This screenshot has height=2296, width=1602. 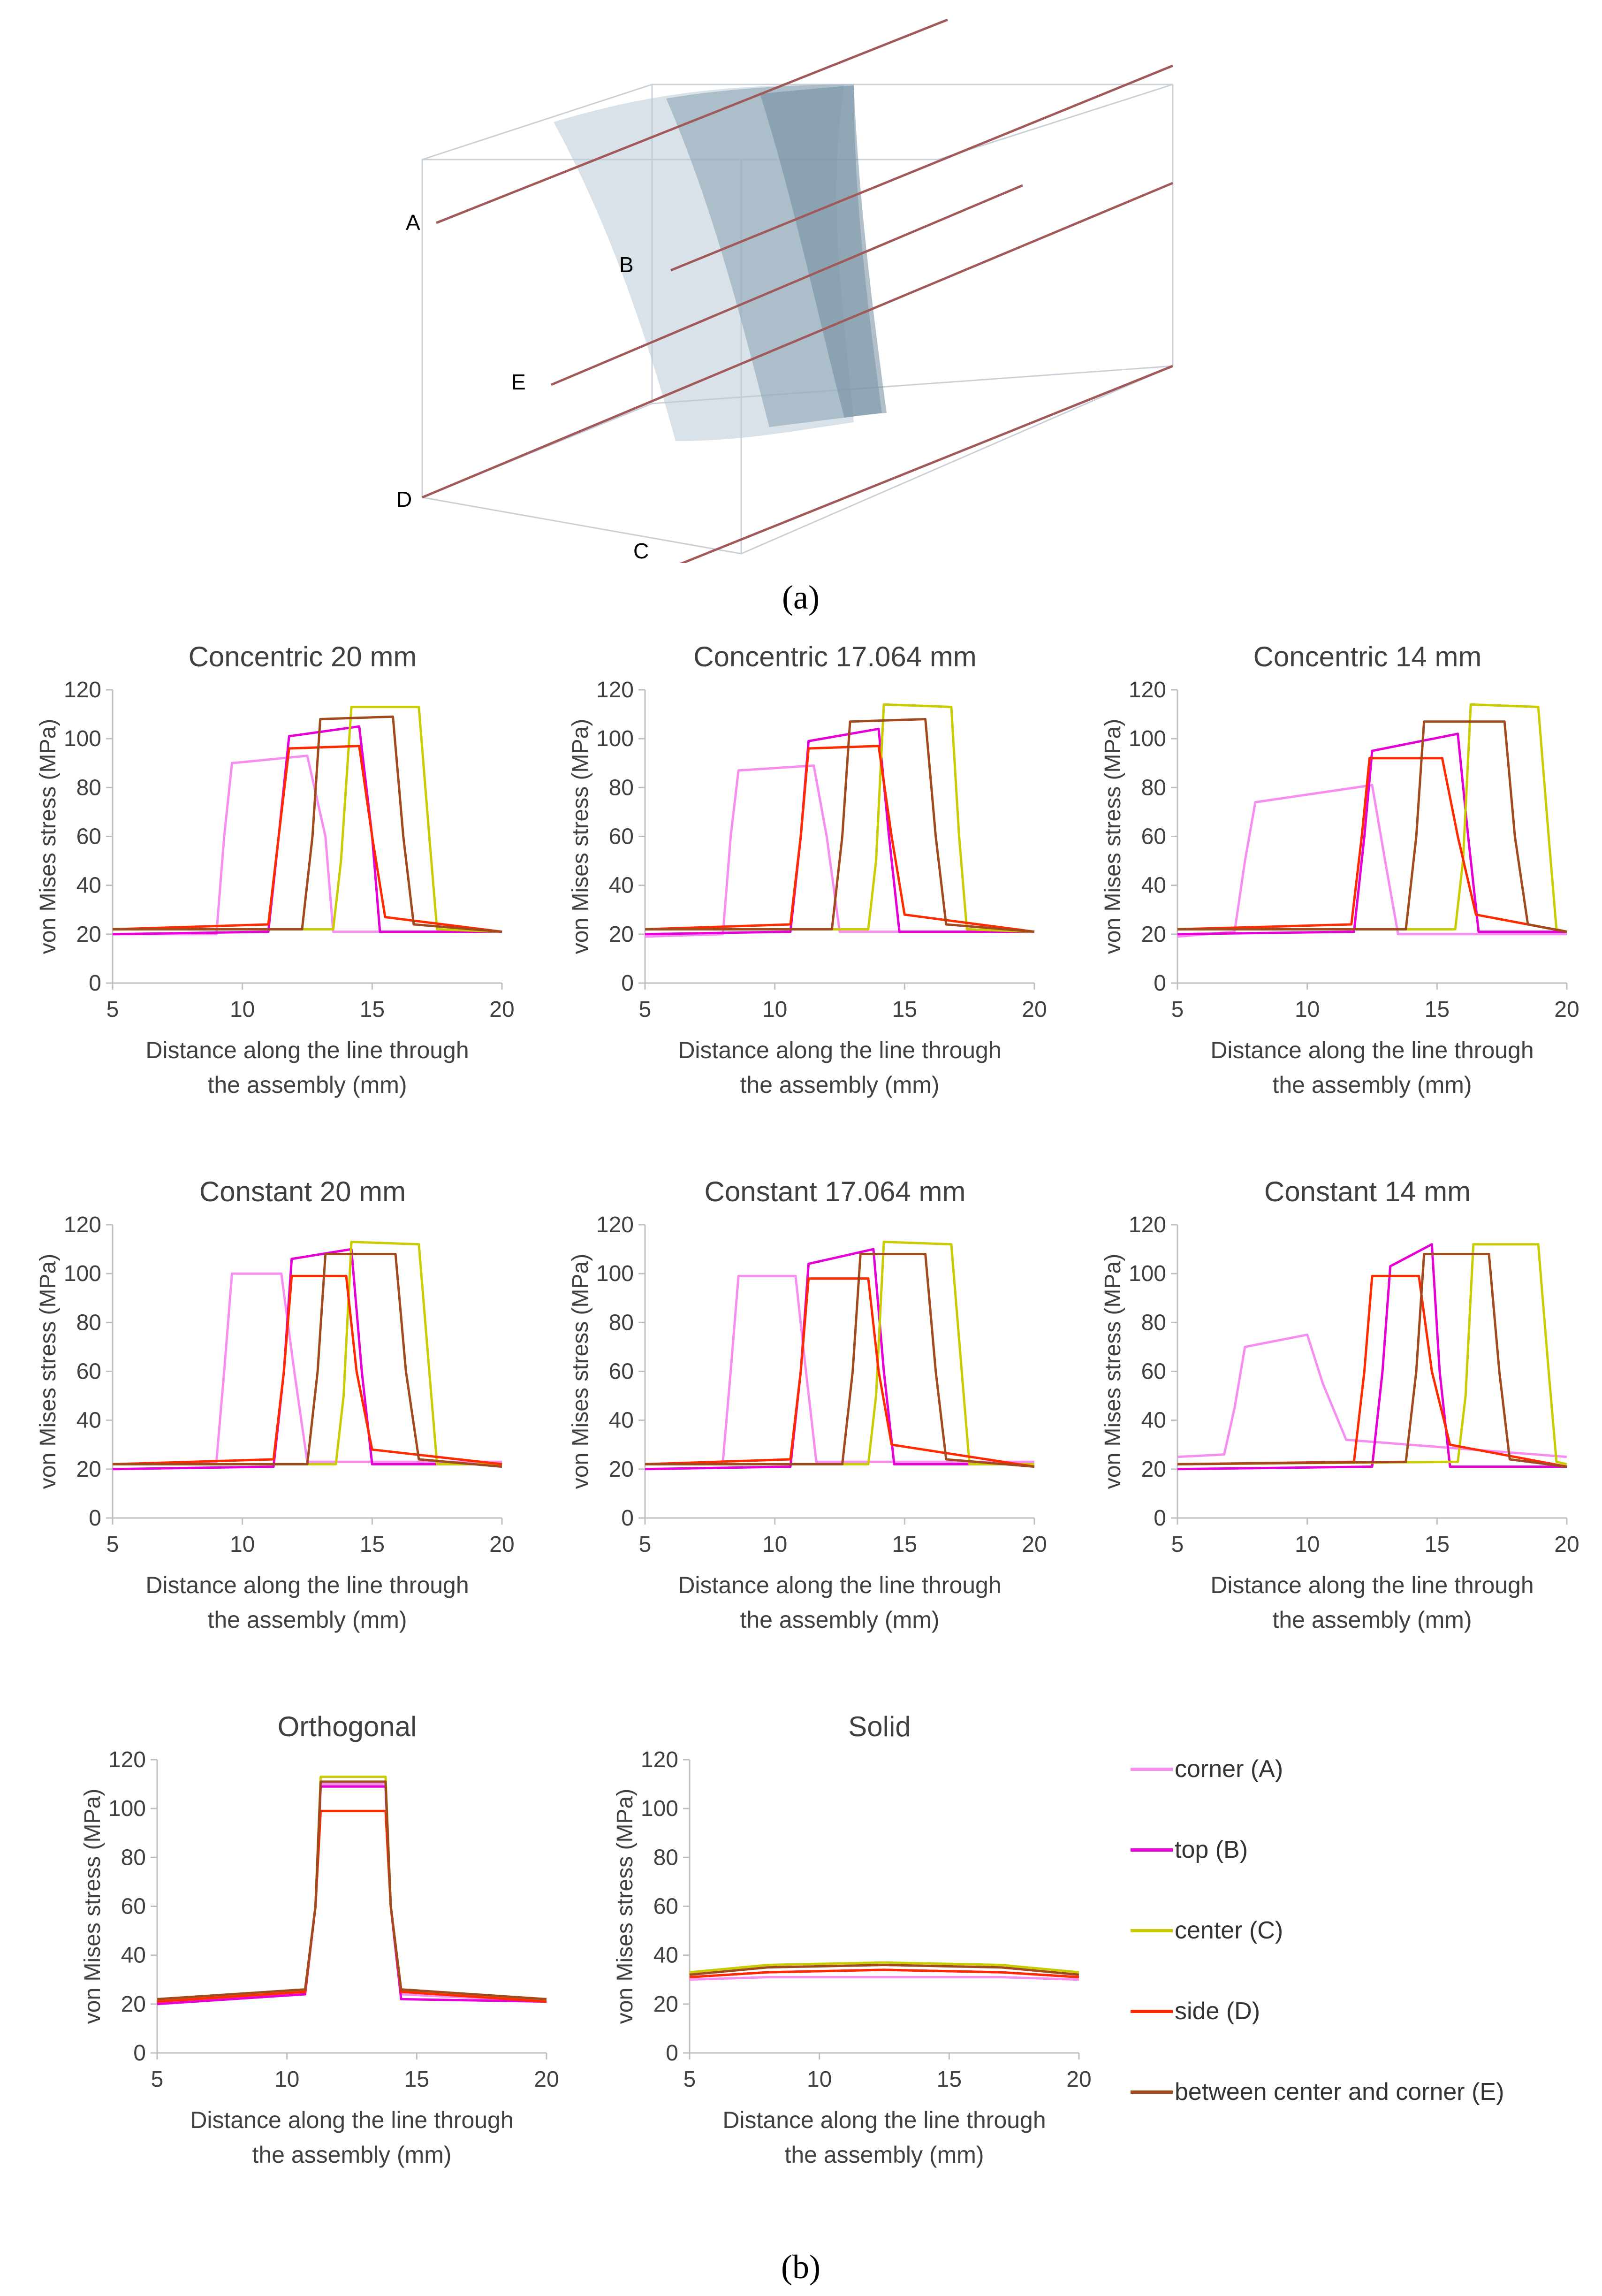 What do you see at coordinates (1207, 1930) in the screenshot?
I see `legend-item-center: center (C)` at bounding box center [1207, 1930].